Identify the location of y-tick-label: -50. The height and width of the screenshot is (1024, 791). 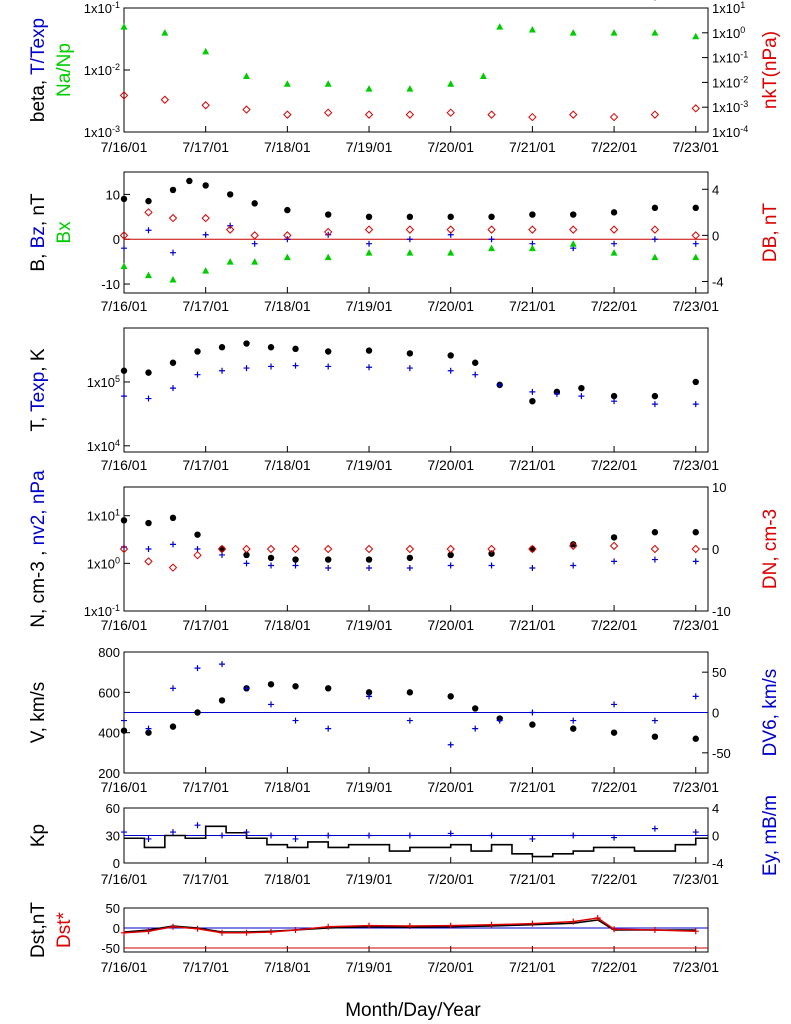
(110, 948).